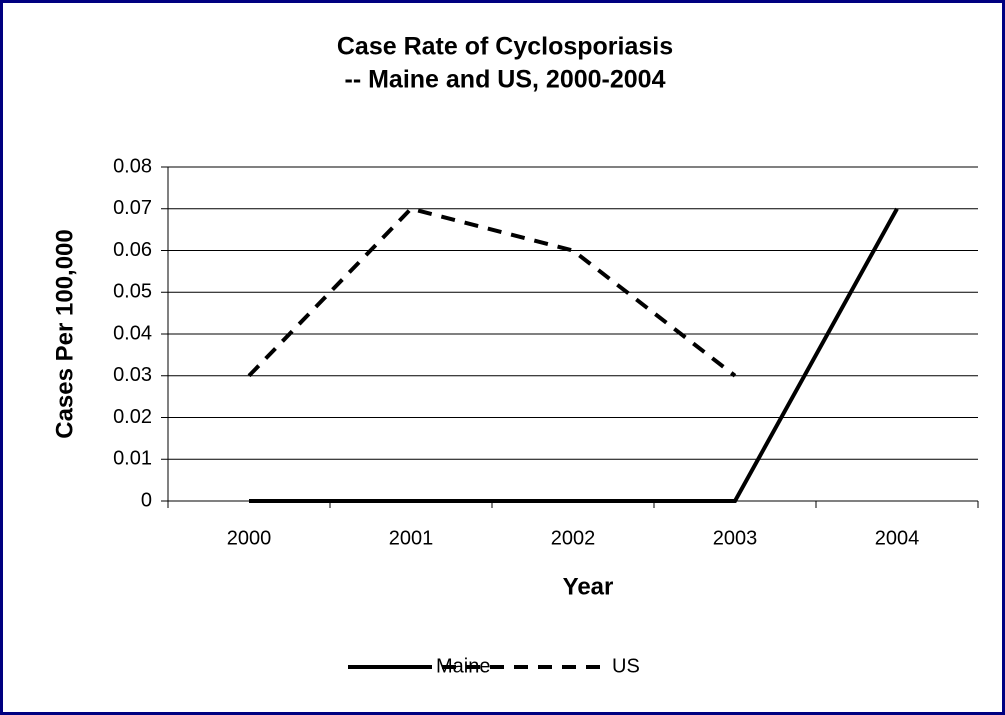  What do you see at coordinates (492, 292) in the screenshot?
I see `data-line` at bounding box center [492, 292].